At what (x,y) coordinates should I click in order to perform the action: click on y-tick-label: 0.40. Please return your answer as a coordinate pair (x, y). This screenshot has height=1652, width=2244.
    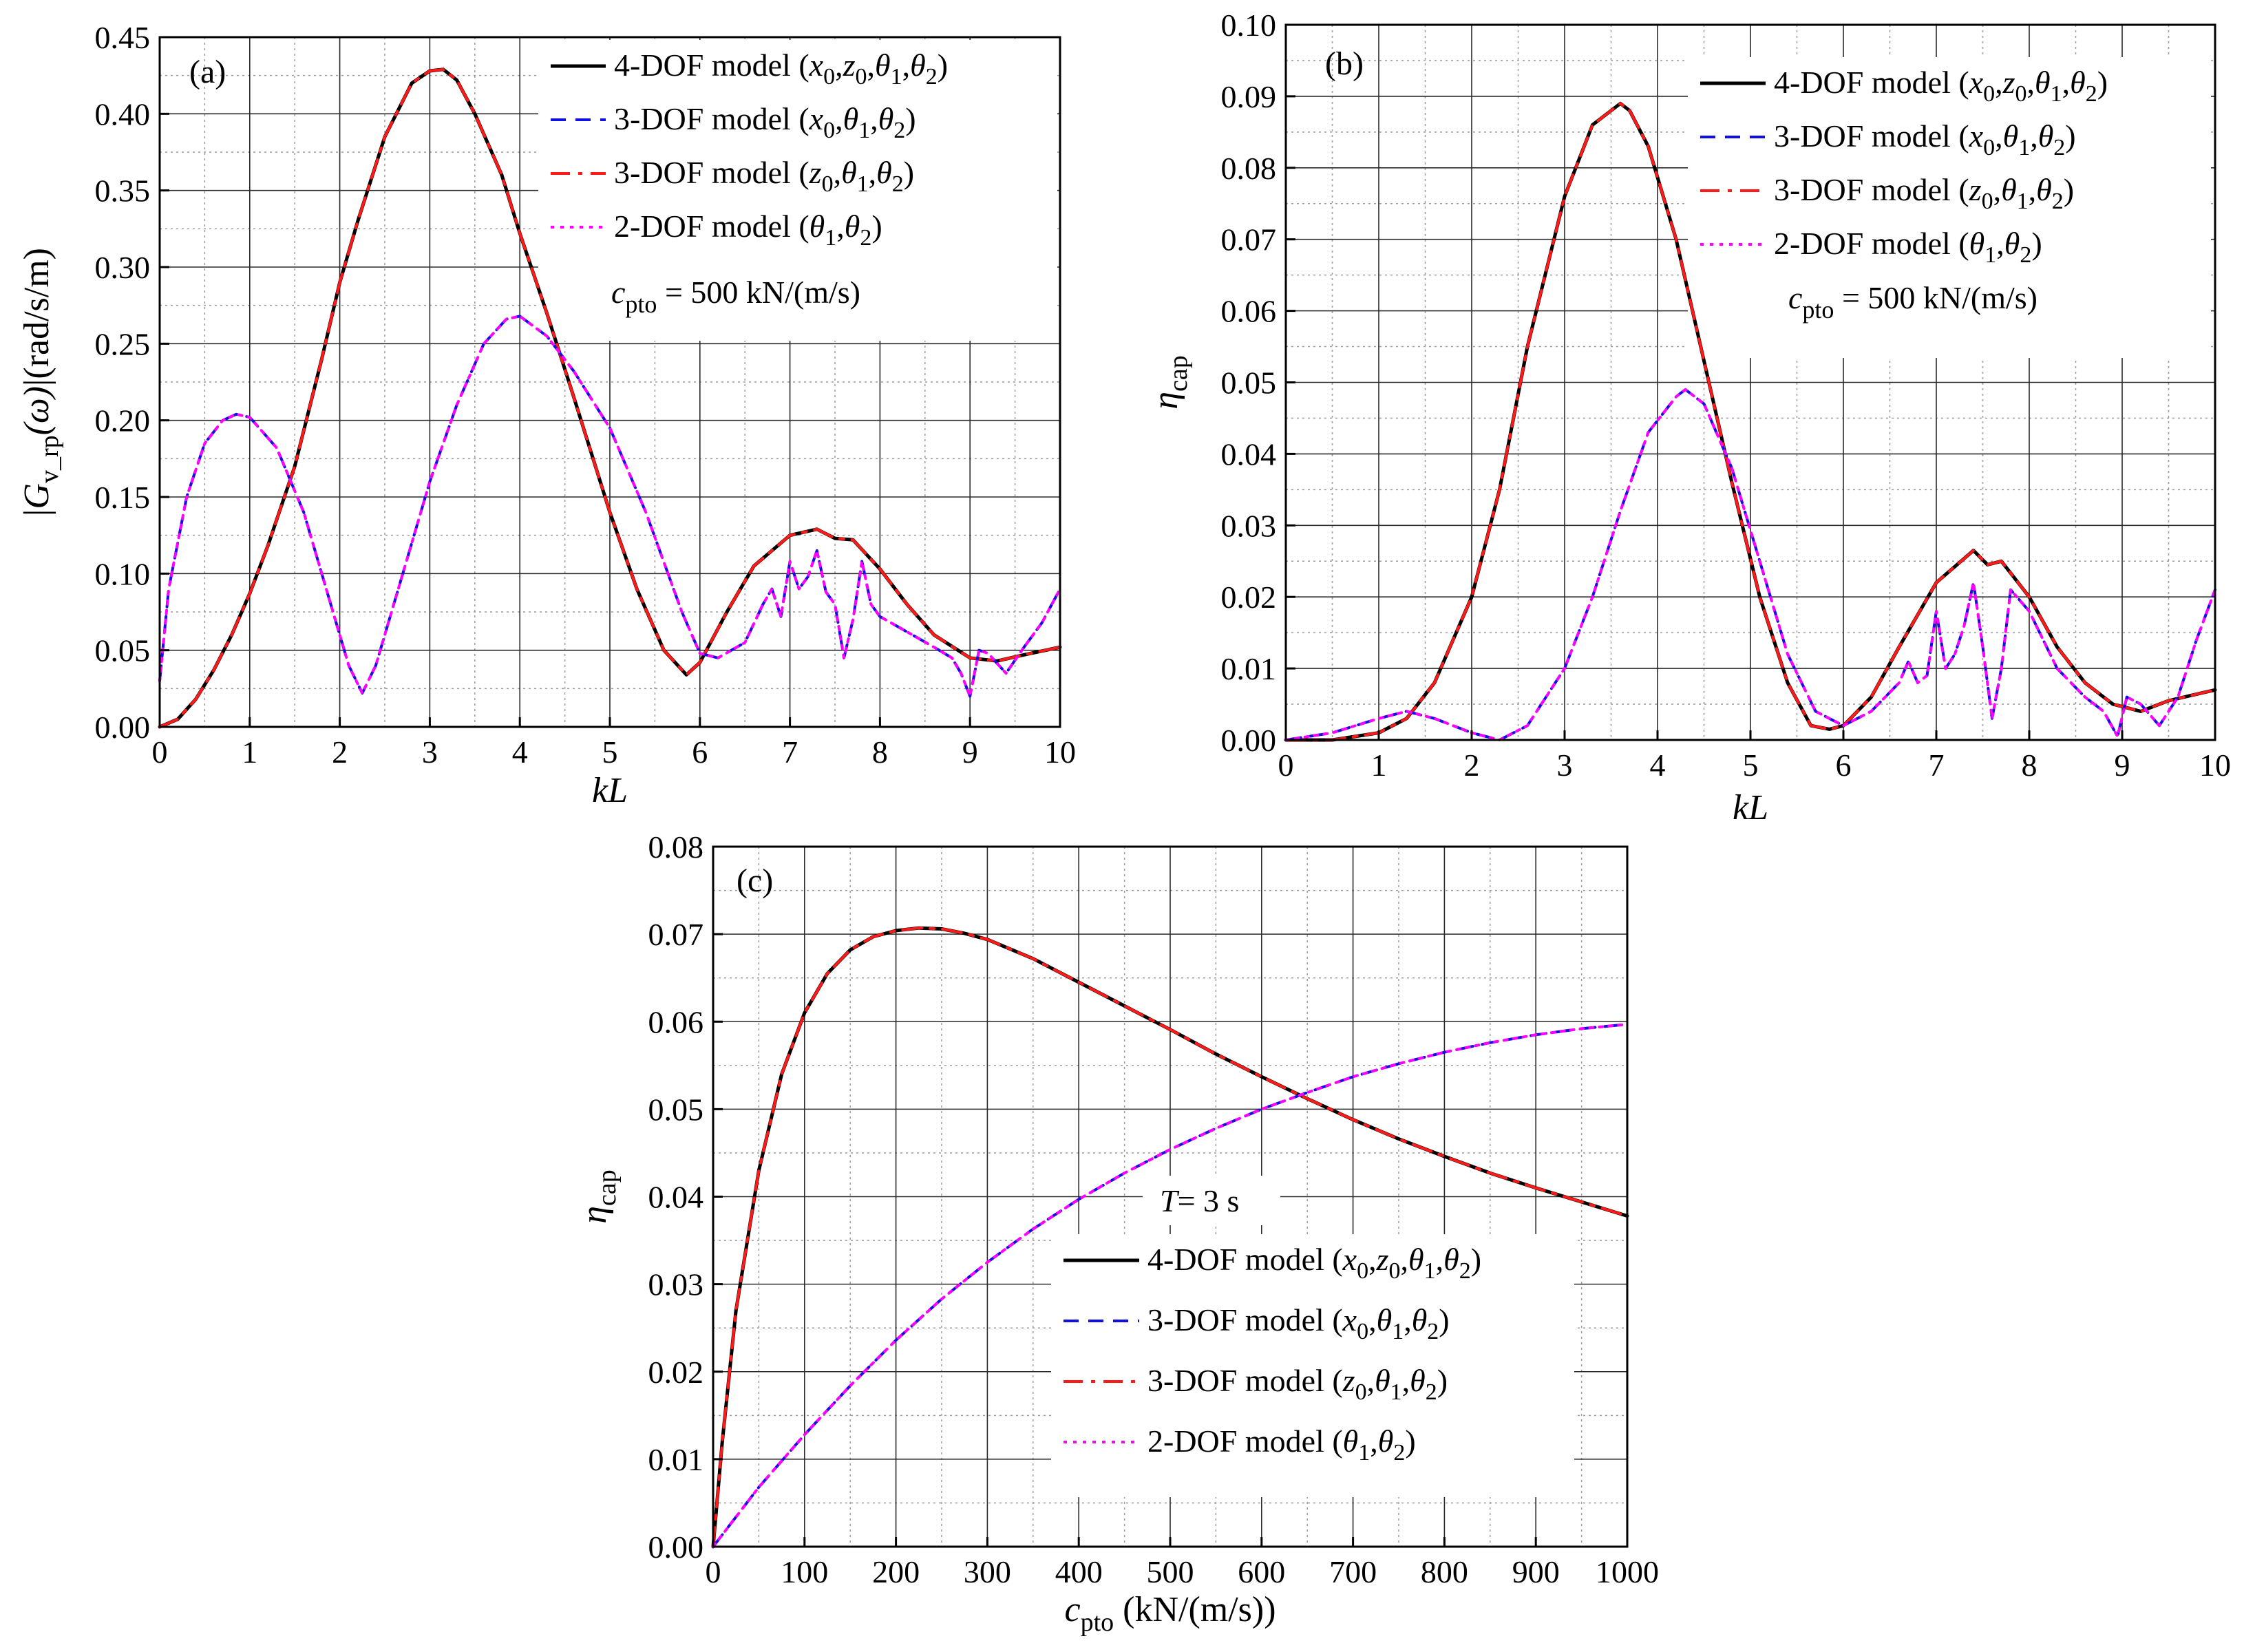
    Looking at the image, I should click on (123, 114).